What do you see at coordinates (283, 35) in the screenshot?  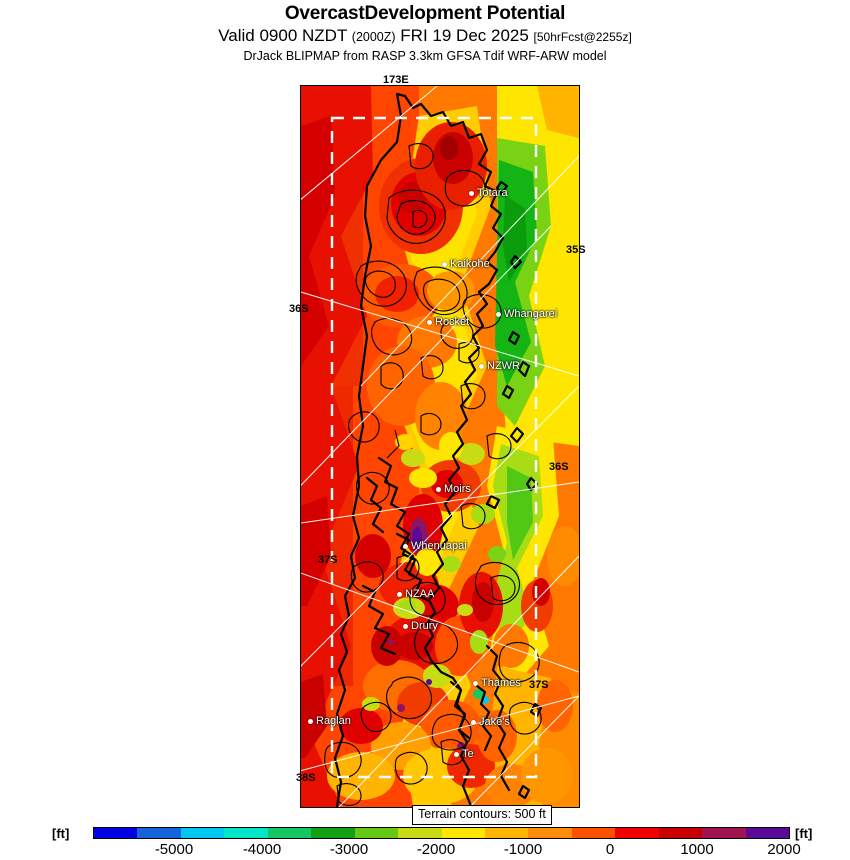 I see `valid-prefix: Valid 0900 NZDT` at bounding box center [283, 35].